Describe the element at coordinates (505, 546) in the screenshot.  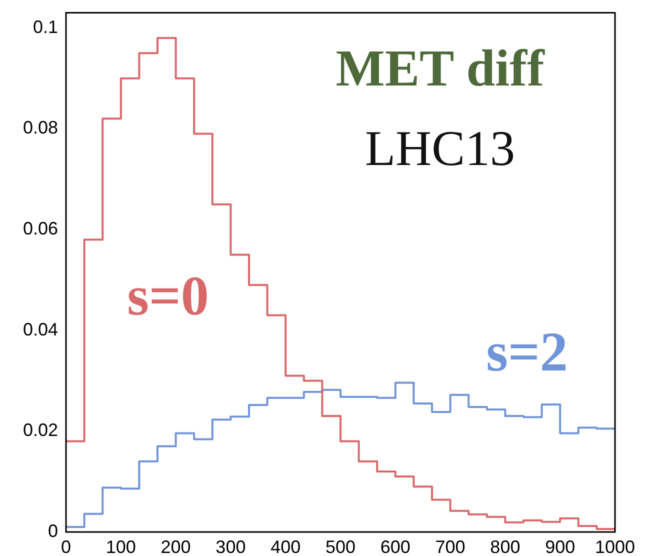
I see `x-tick-label: 800` at that location.